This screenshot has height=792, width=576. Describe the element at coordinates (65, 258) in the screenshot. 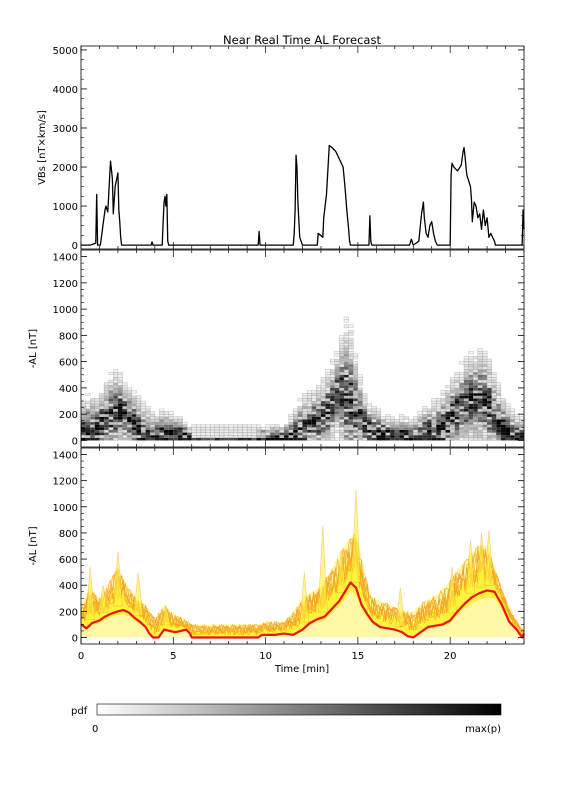

I see `al-pdf-ytick-label-7: 1400` at that location.